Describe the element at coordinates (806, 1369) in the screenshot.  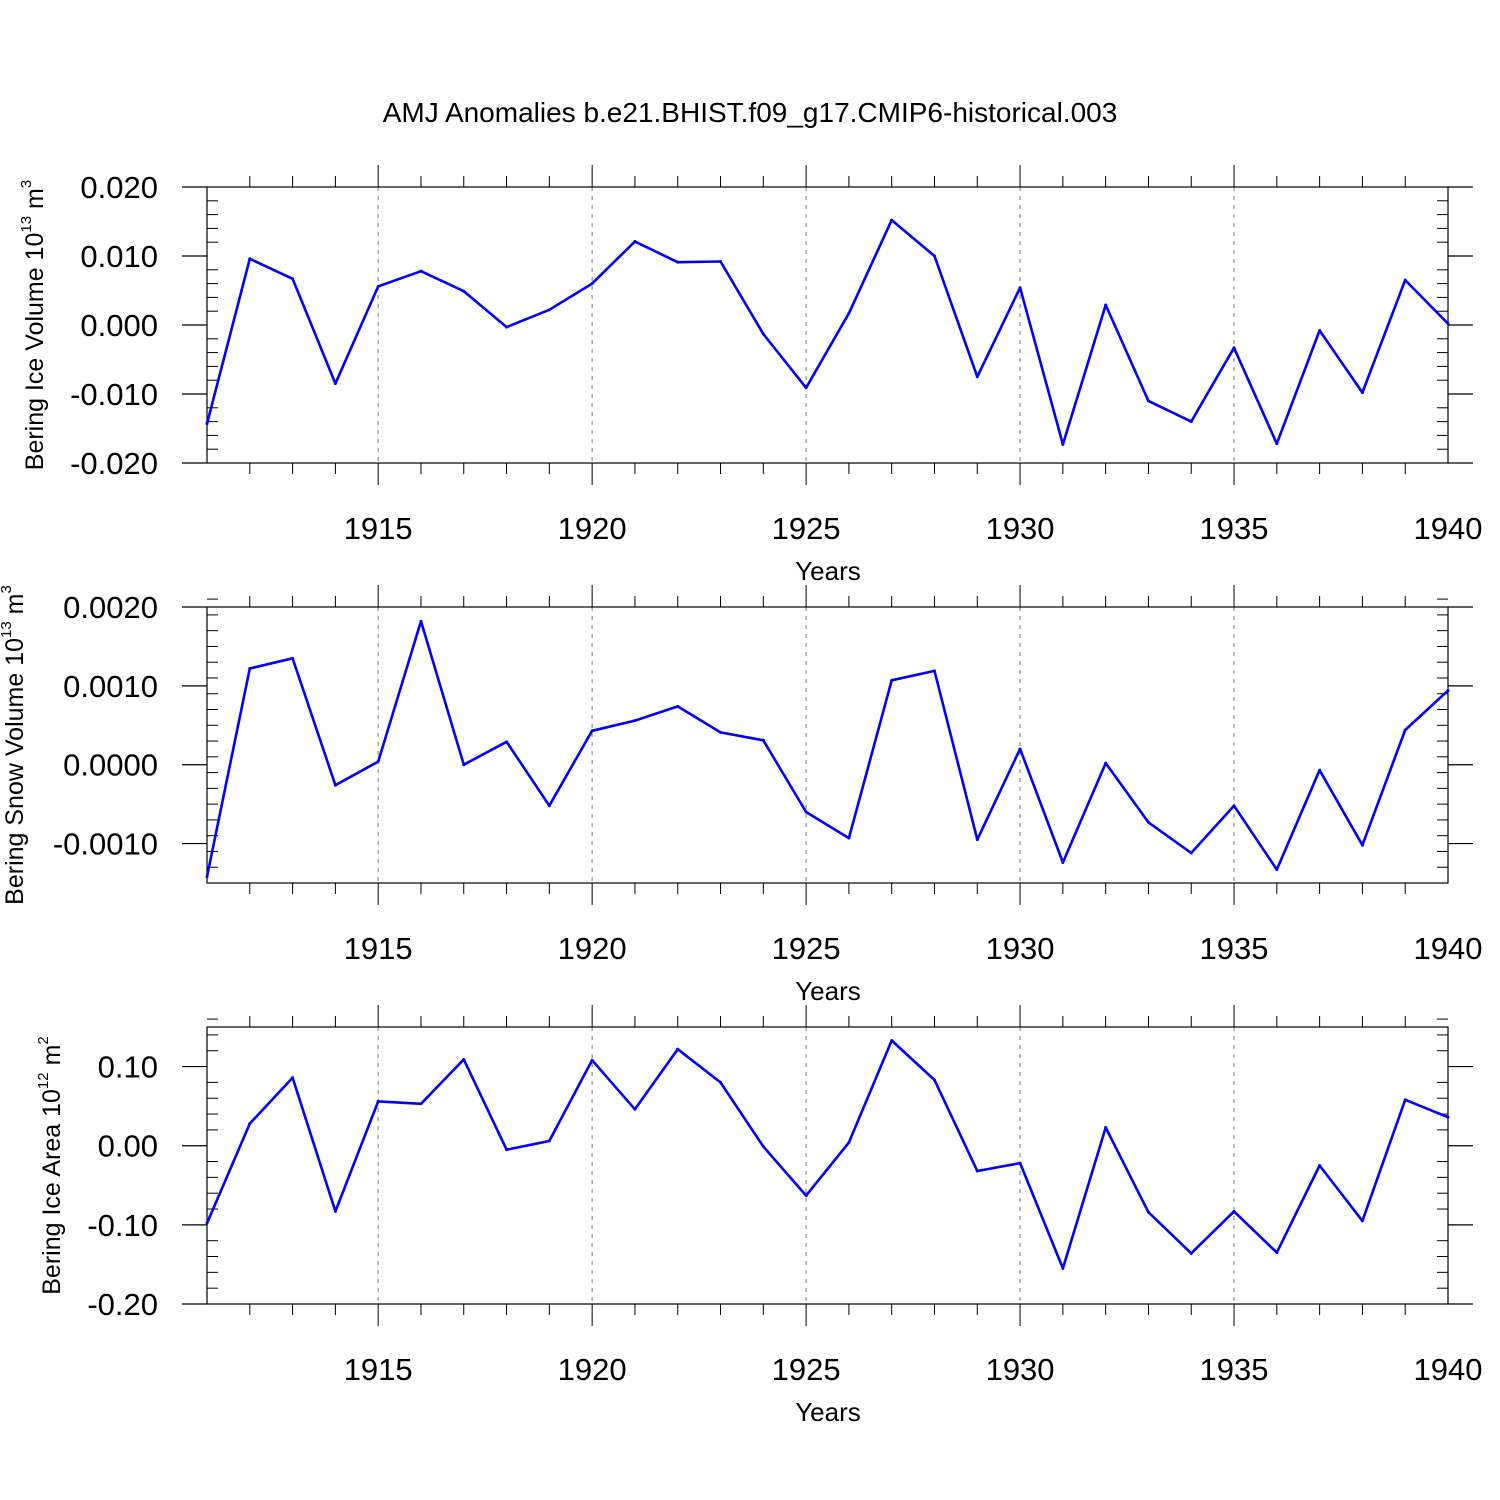
I see `panel-3-x-tick-label: 1925` at that location.